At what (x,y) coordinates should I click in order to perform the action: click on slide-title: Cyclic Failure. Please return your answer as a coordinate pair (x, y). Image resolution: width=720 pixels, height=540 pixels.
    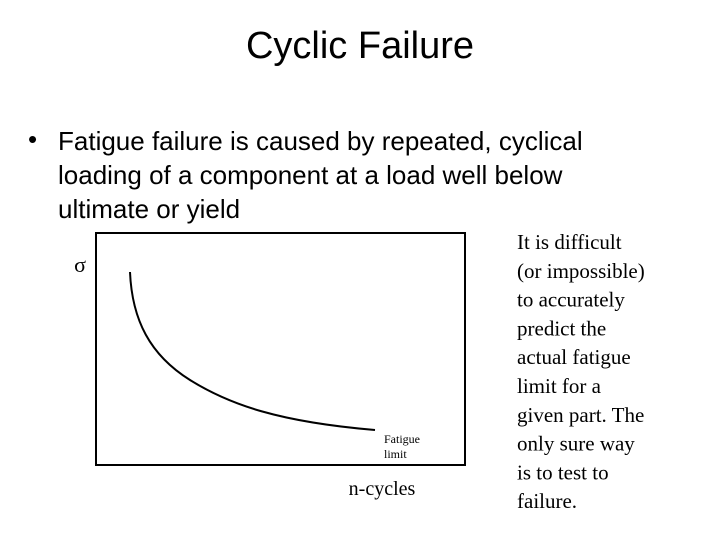
    Looking at the image, I should click on (360, 46).